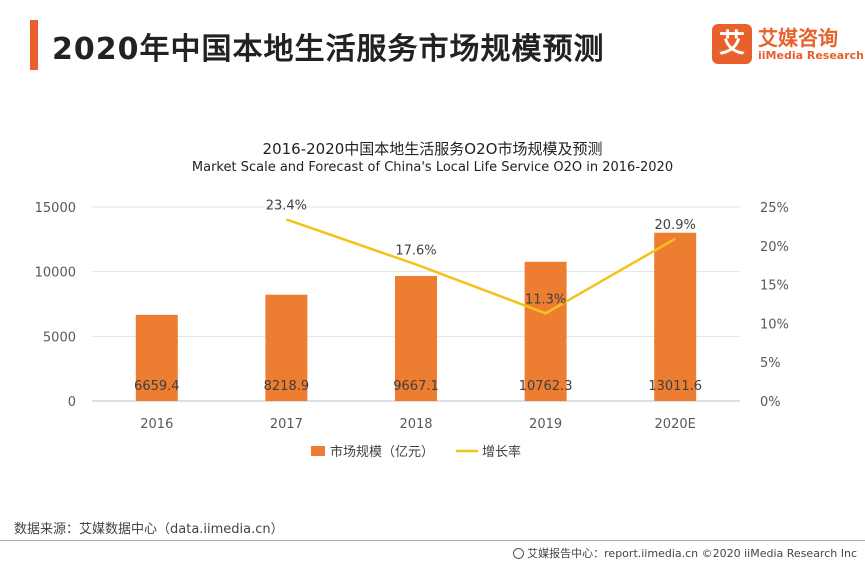  I want to click on legend-label-line: 增长率, so click(501, 452).